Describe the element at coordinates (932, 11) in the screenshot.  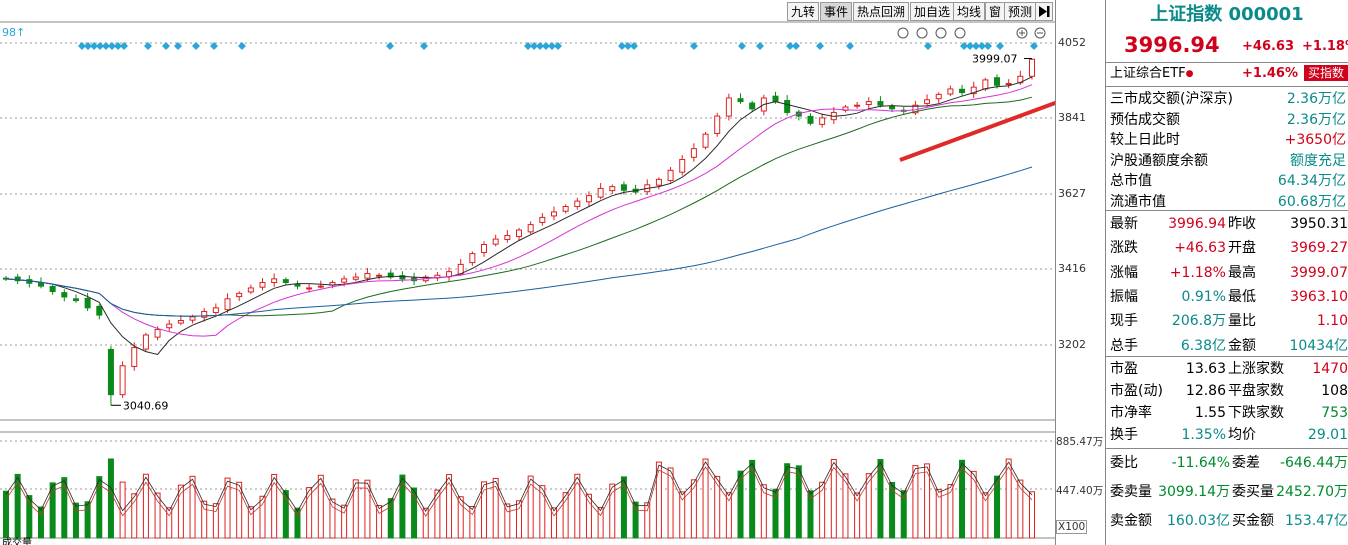
I see `toolbar-button-add-watchlist: 加自选` at that location.